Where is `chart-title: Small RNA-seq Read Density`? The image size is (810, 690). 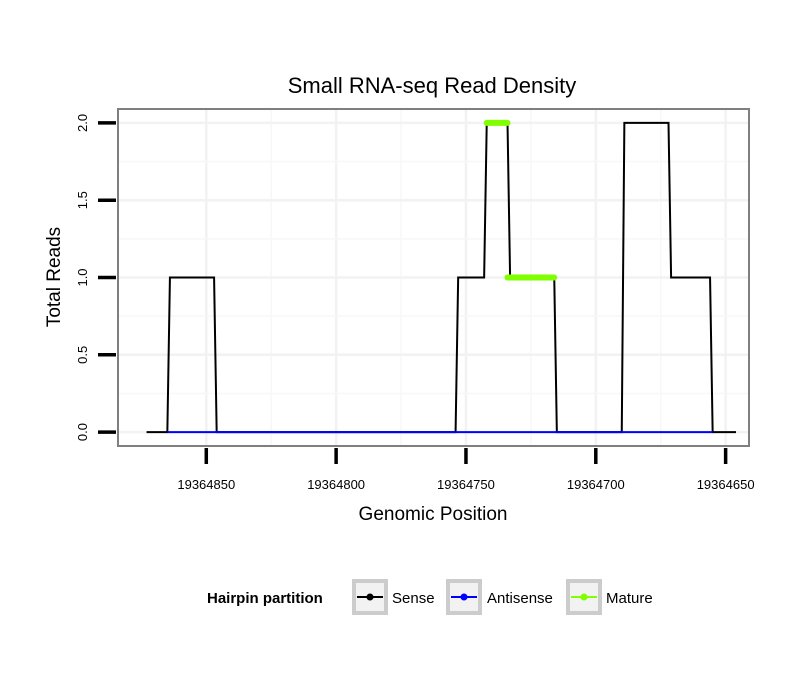
chart-title: Small RNA-seq Read Density is located at coordinates (432, 85).